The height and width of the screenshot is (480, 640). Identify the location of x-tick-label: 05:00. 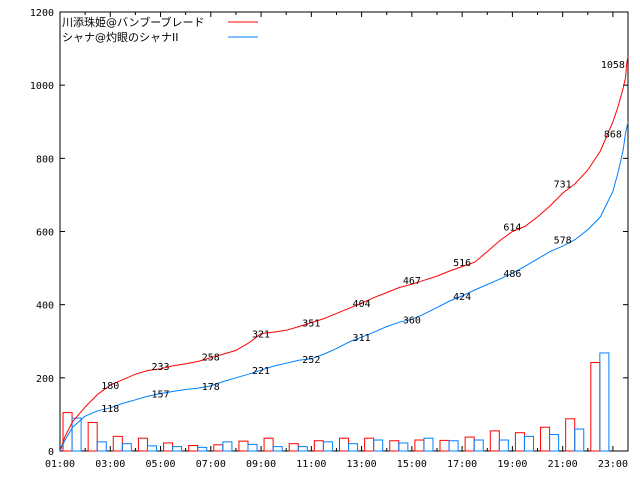
(160, 464).